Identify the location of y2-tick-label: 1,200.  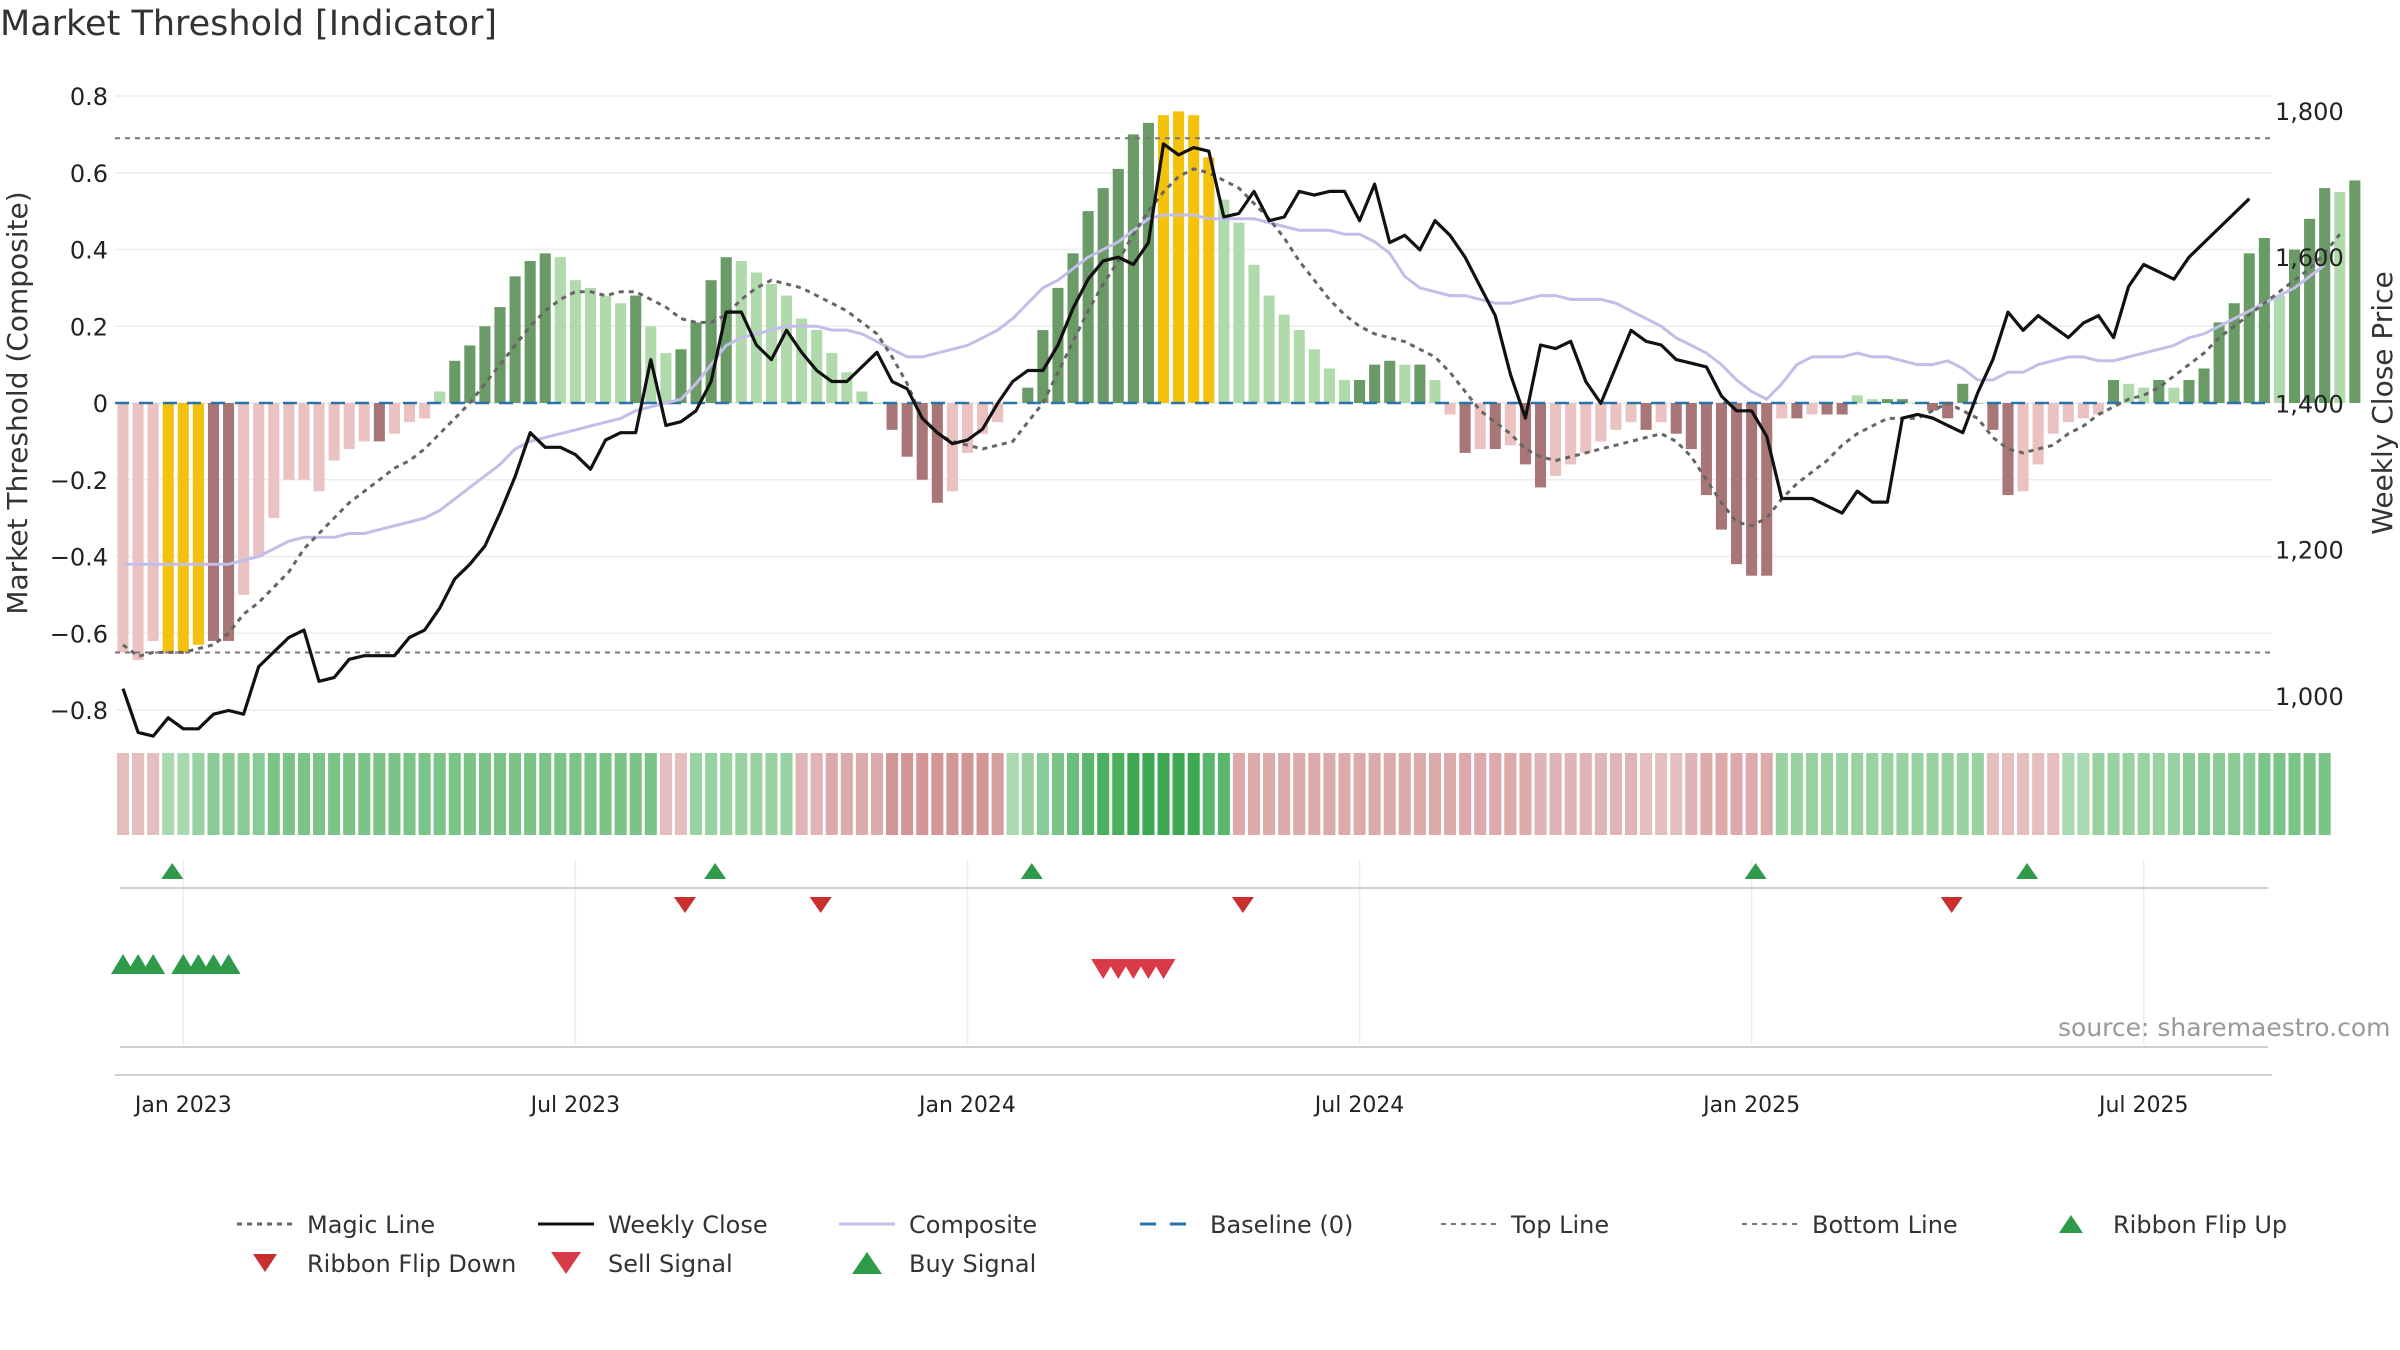
(2309, 551).